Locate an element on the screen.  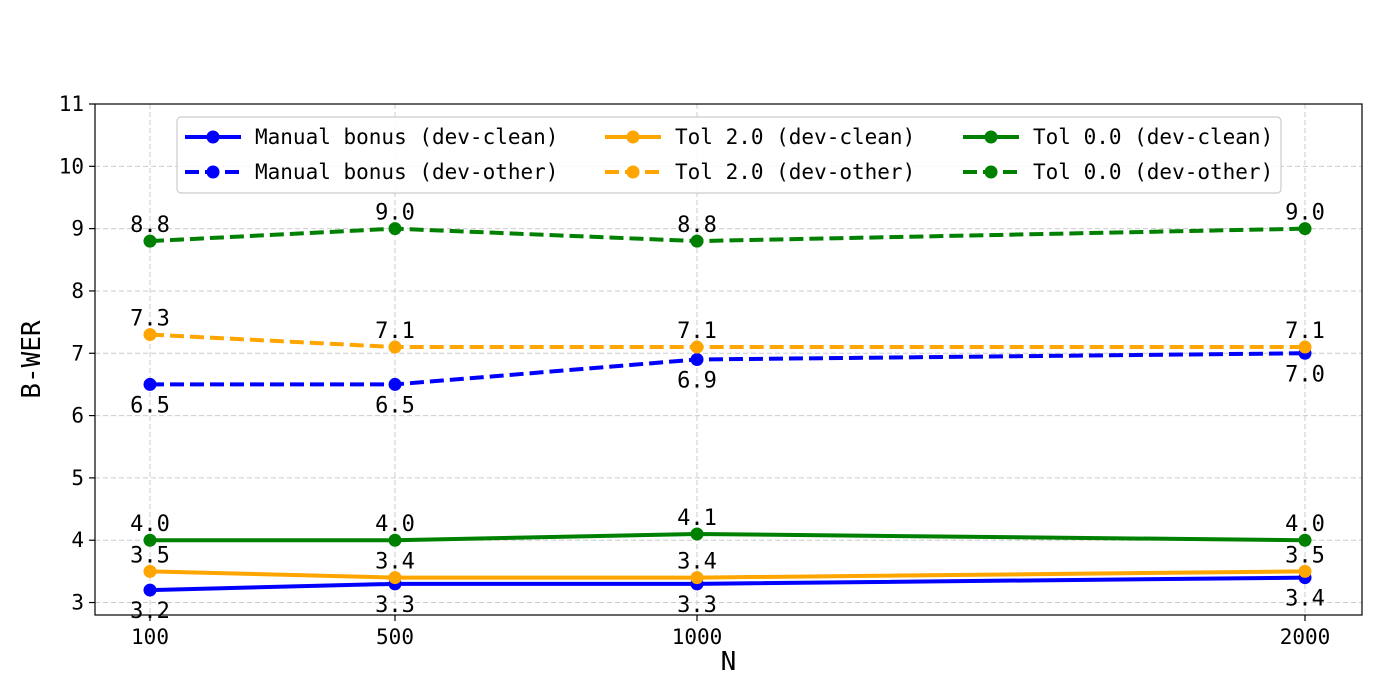
y-tick-label: 10 is located at coordinates (71, 166).